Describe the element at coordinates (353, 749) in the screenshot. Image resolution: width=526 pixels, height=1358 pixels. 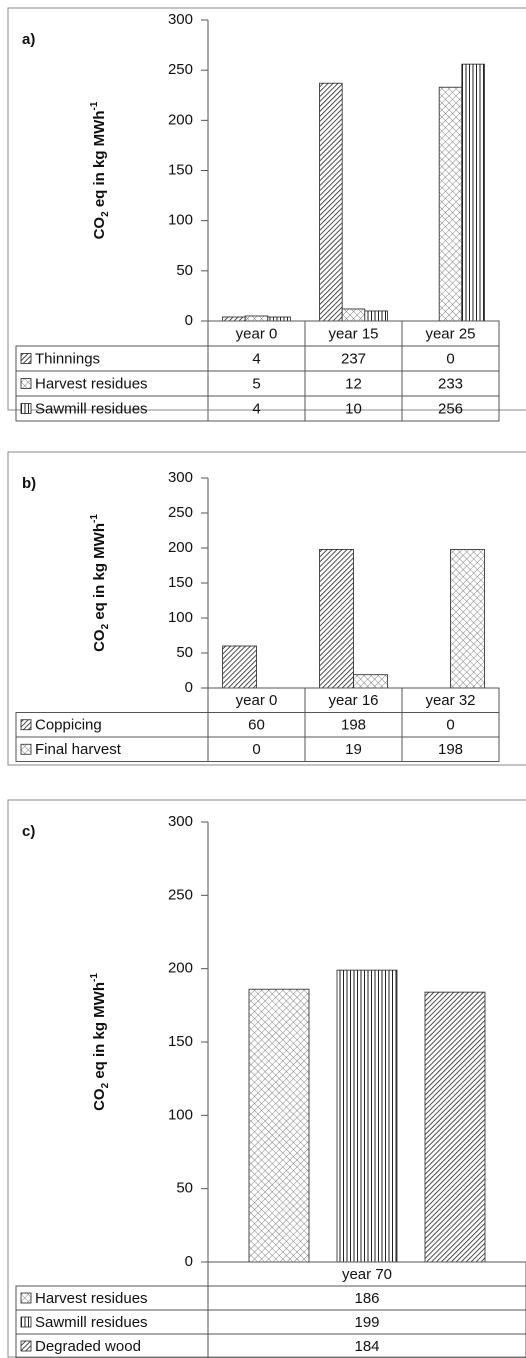
I see `table-value: 19` at that location.